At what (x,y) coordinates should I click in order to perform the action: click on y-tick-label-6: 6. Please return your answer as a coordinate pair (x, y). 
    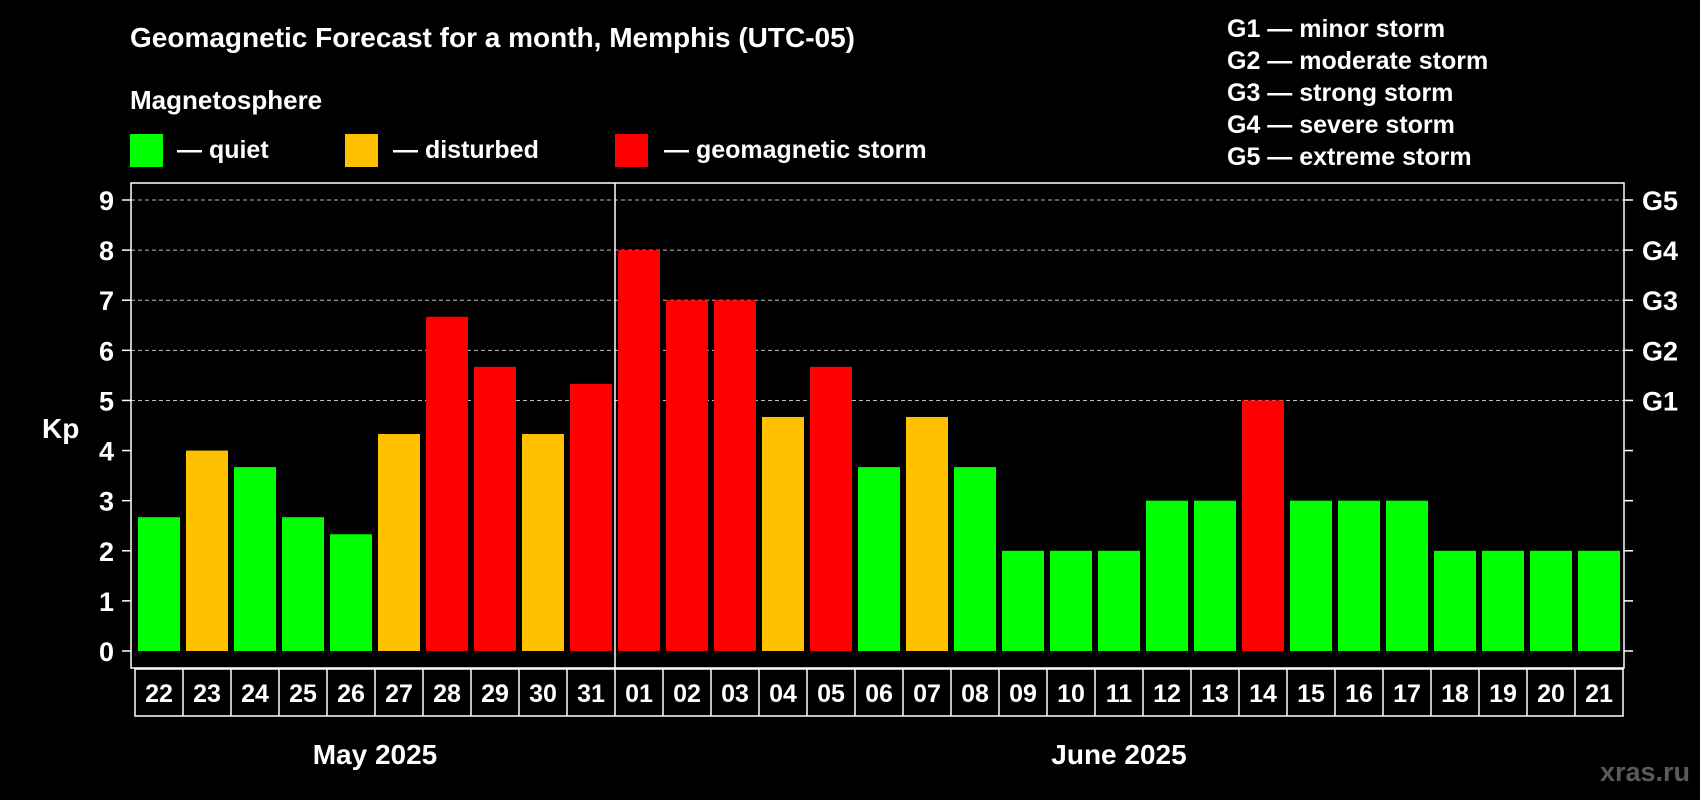
    Looking at the image, I should click on (106, 351).